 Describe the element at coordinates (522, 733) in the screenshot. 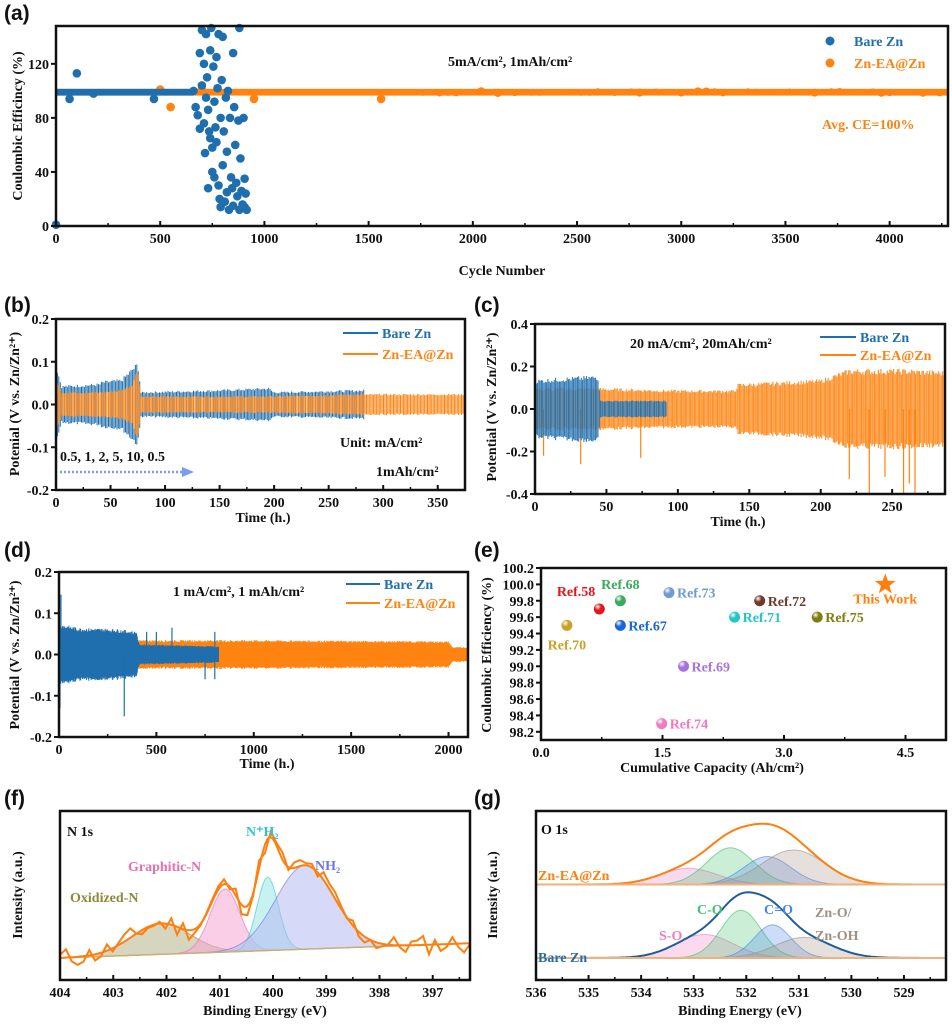

I see `y-tick-label: 98.2` at that location.